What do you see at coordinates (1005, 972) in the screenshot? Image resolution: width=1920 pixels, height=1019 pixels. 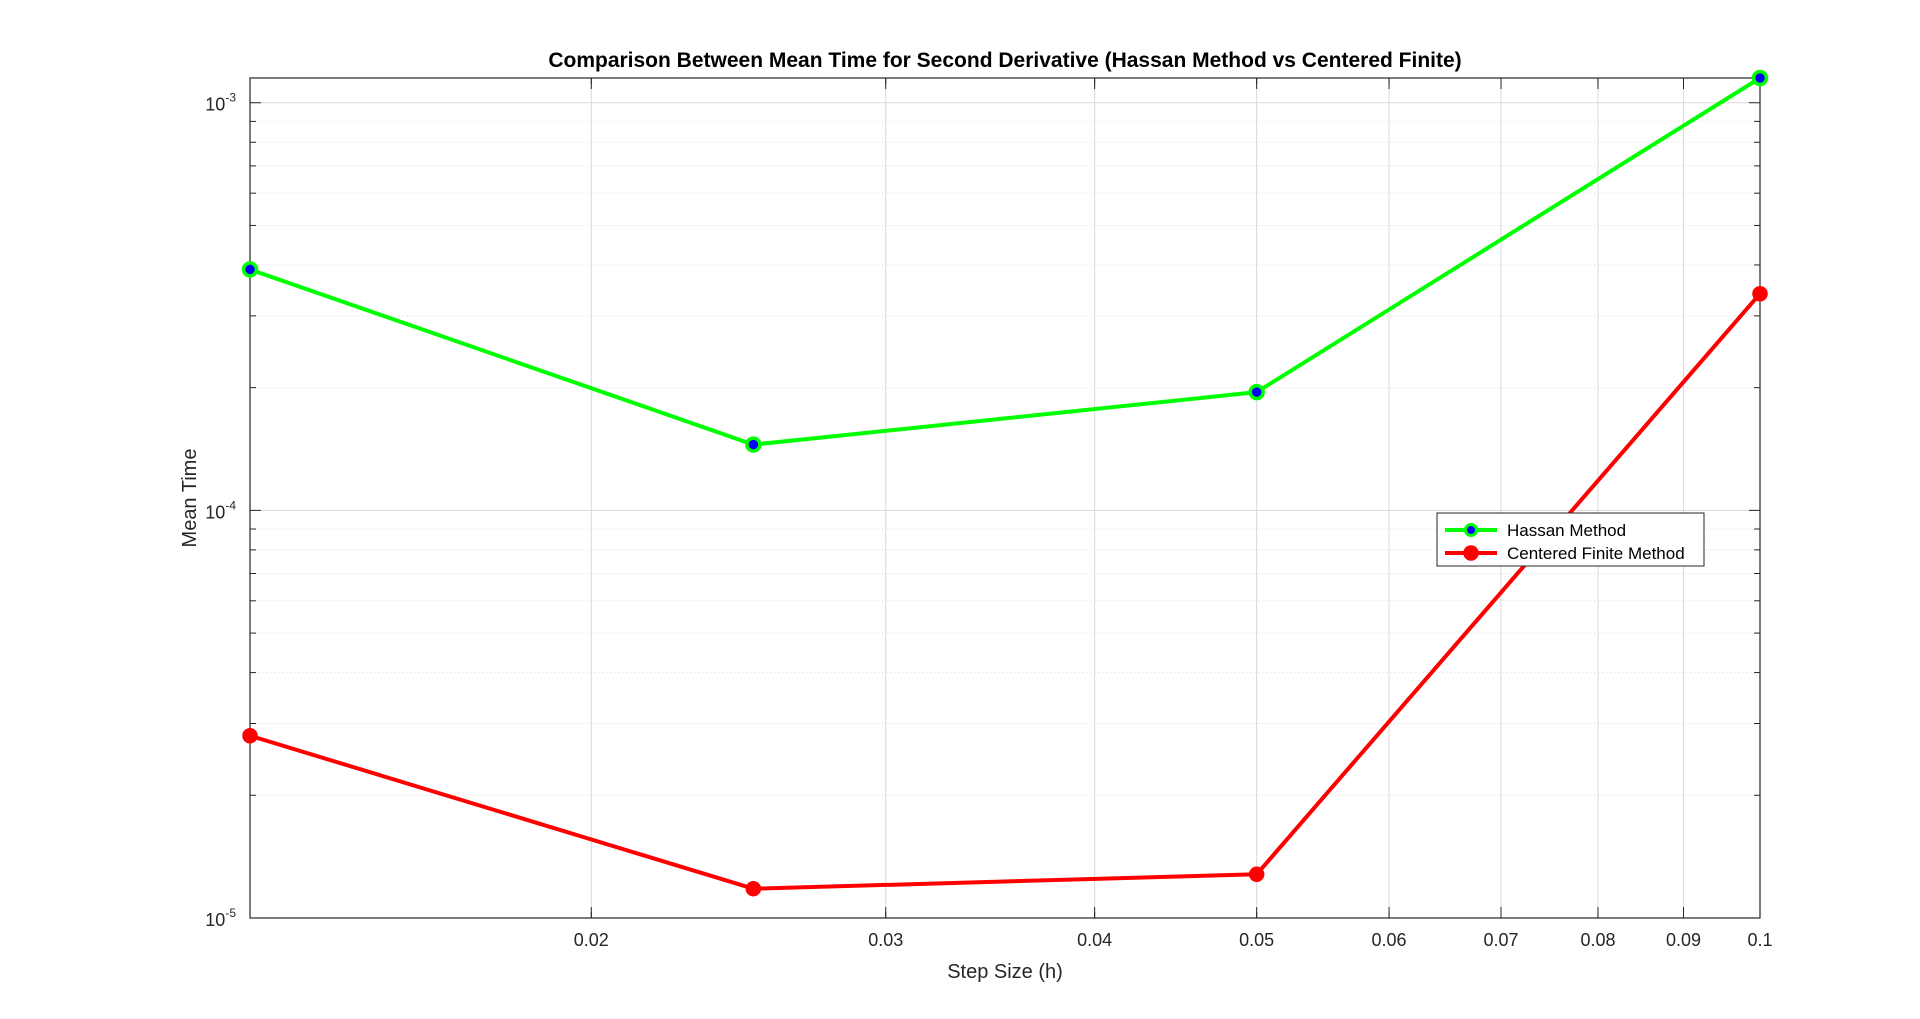 I see `x-axis-label: Step Size (h)` at bounding box center [1005, 972].